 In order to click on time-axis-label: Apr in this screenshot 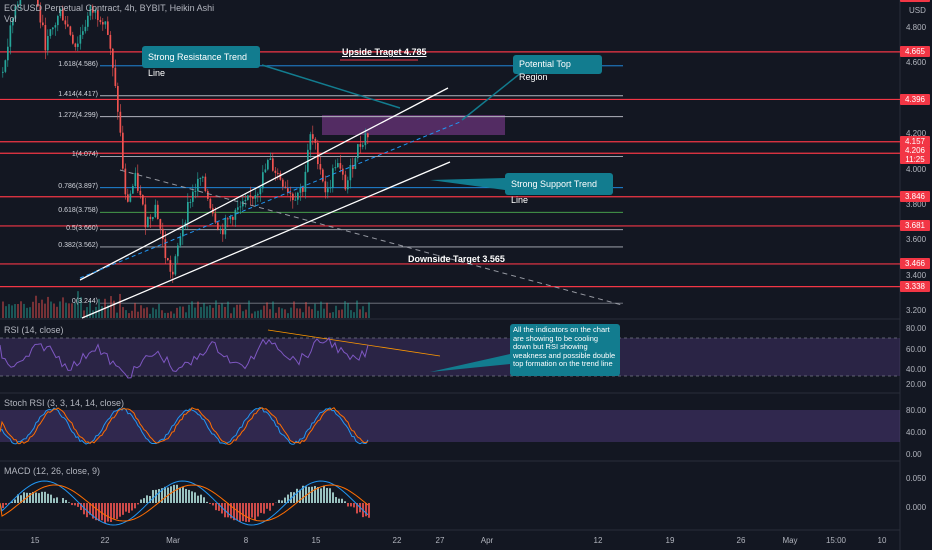, I will do `click(487, 540)`.